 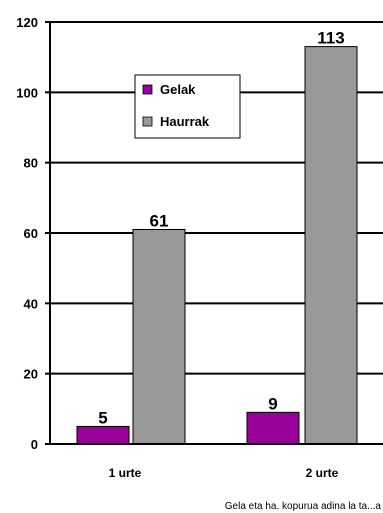 What do you see at coordinates (27, 92) in the screenshot?
I see `y-tick-label-100: 100` at bounding box center [27, 92].